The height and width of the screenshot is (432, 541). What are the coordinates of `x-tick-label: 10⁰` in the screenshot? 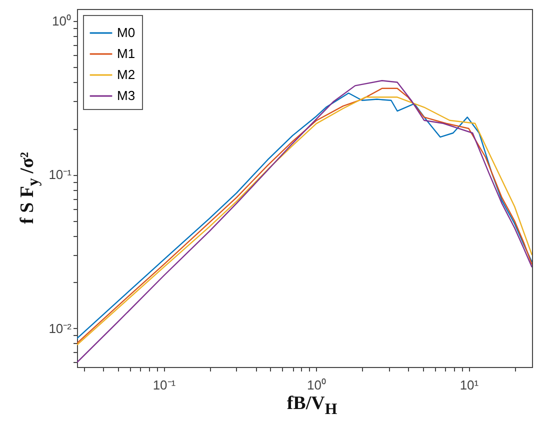 It's located at (316, 385).